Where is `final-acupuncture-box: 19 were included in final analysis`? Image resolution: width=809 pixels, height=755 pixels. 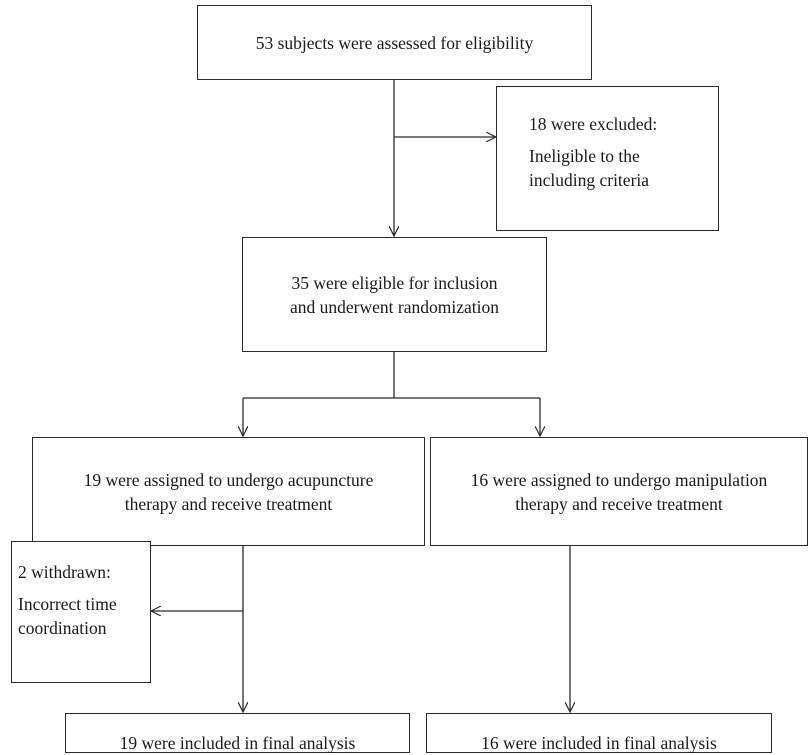
final-acupuncture-box: 19 were included in final analysis is located at coordinates (237, 733).